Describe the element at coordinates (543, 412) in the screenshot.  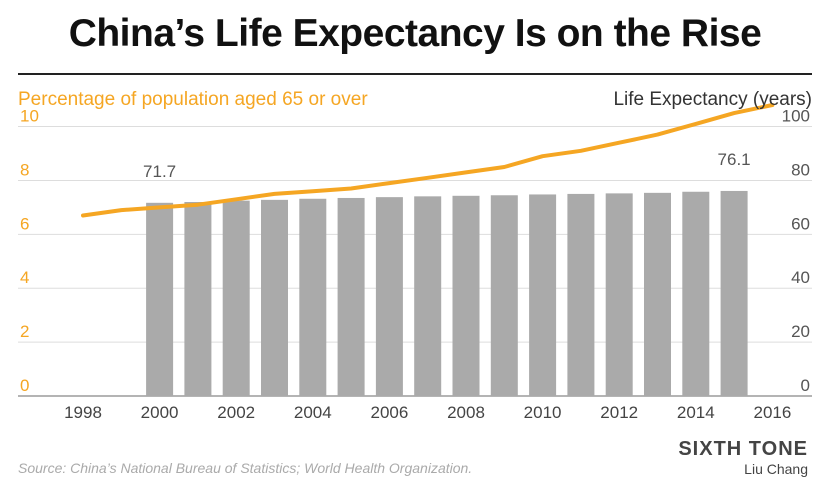
I see `x-tick-label: 2010` at that location.